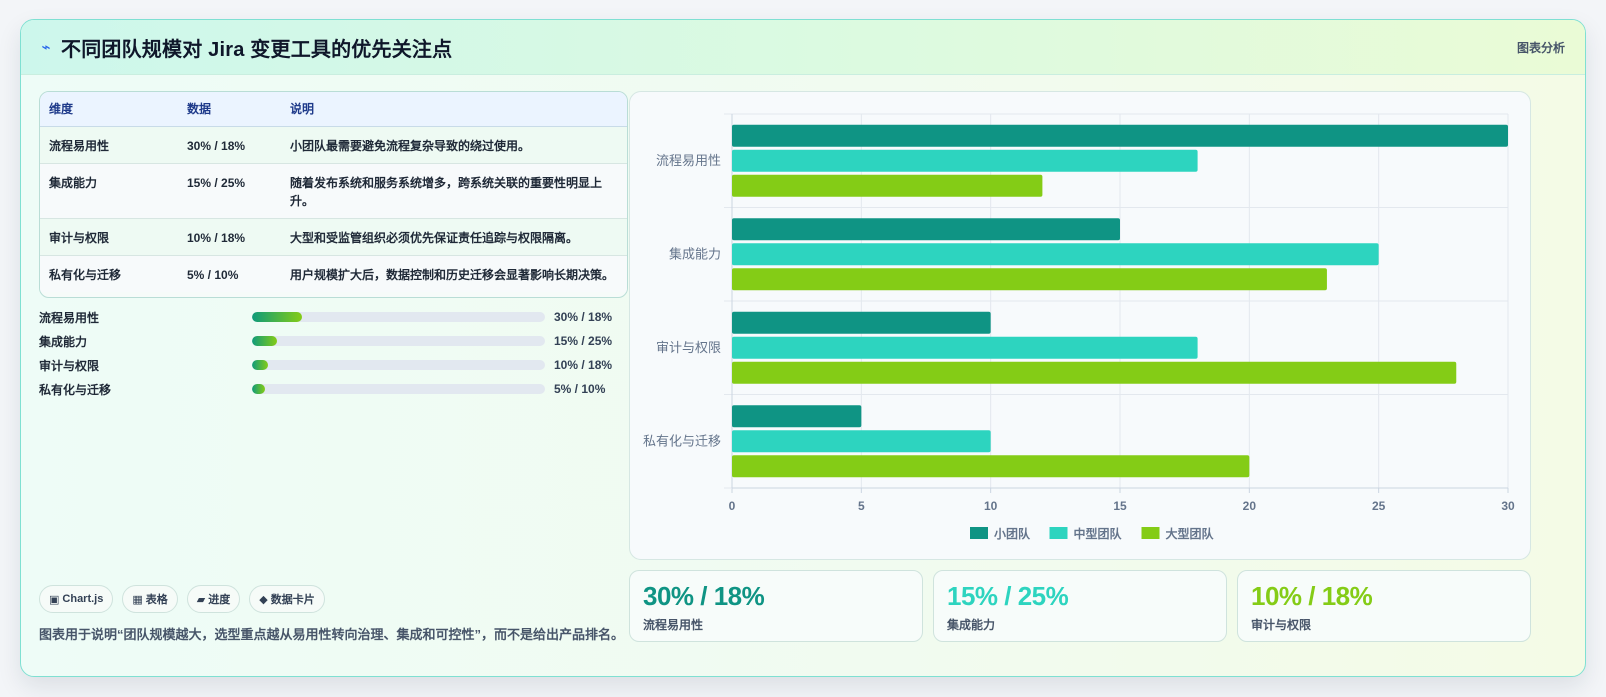 This screenshot has height=697, width=1606. I want to click on legend-label: 大型团队, so click(1190, 533).